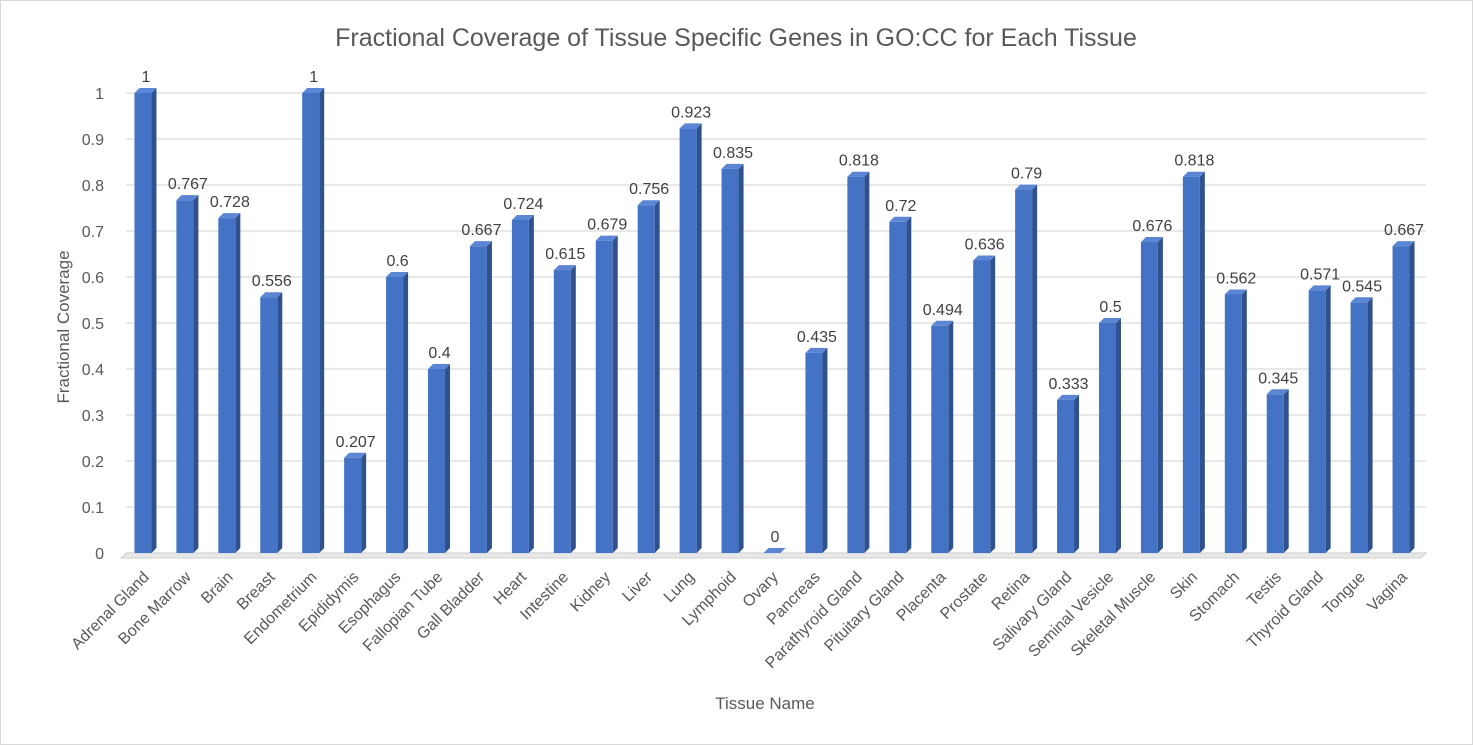  Describe the element at coordinates (773, 555) in the screenshot. I see `chart-floor` at that location.